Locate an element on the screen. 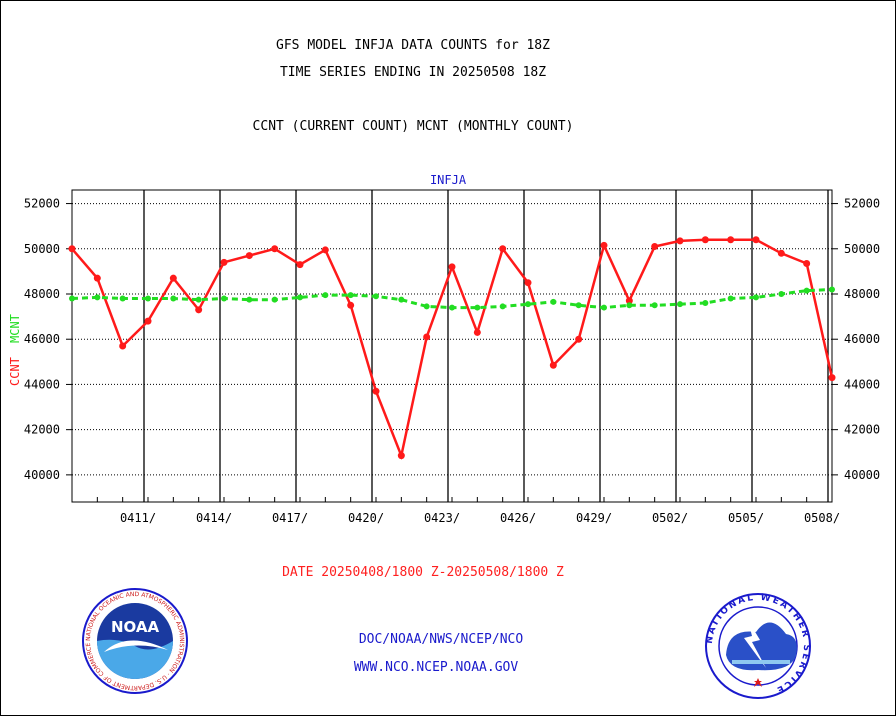  x-tick-label: 0426/ is located at coordinates (518, 518).